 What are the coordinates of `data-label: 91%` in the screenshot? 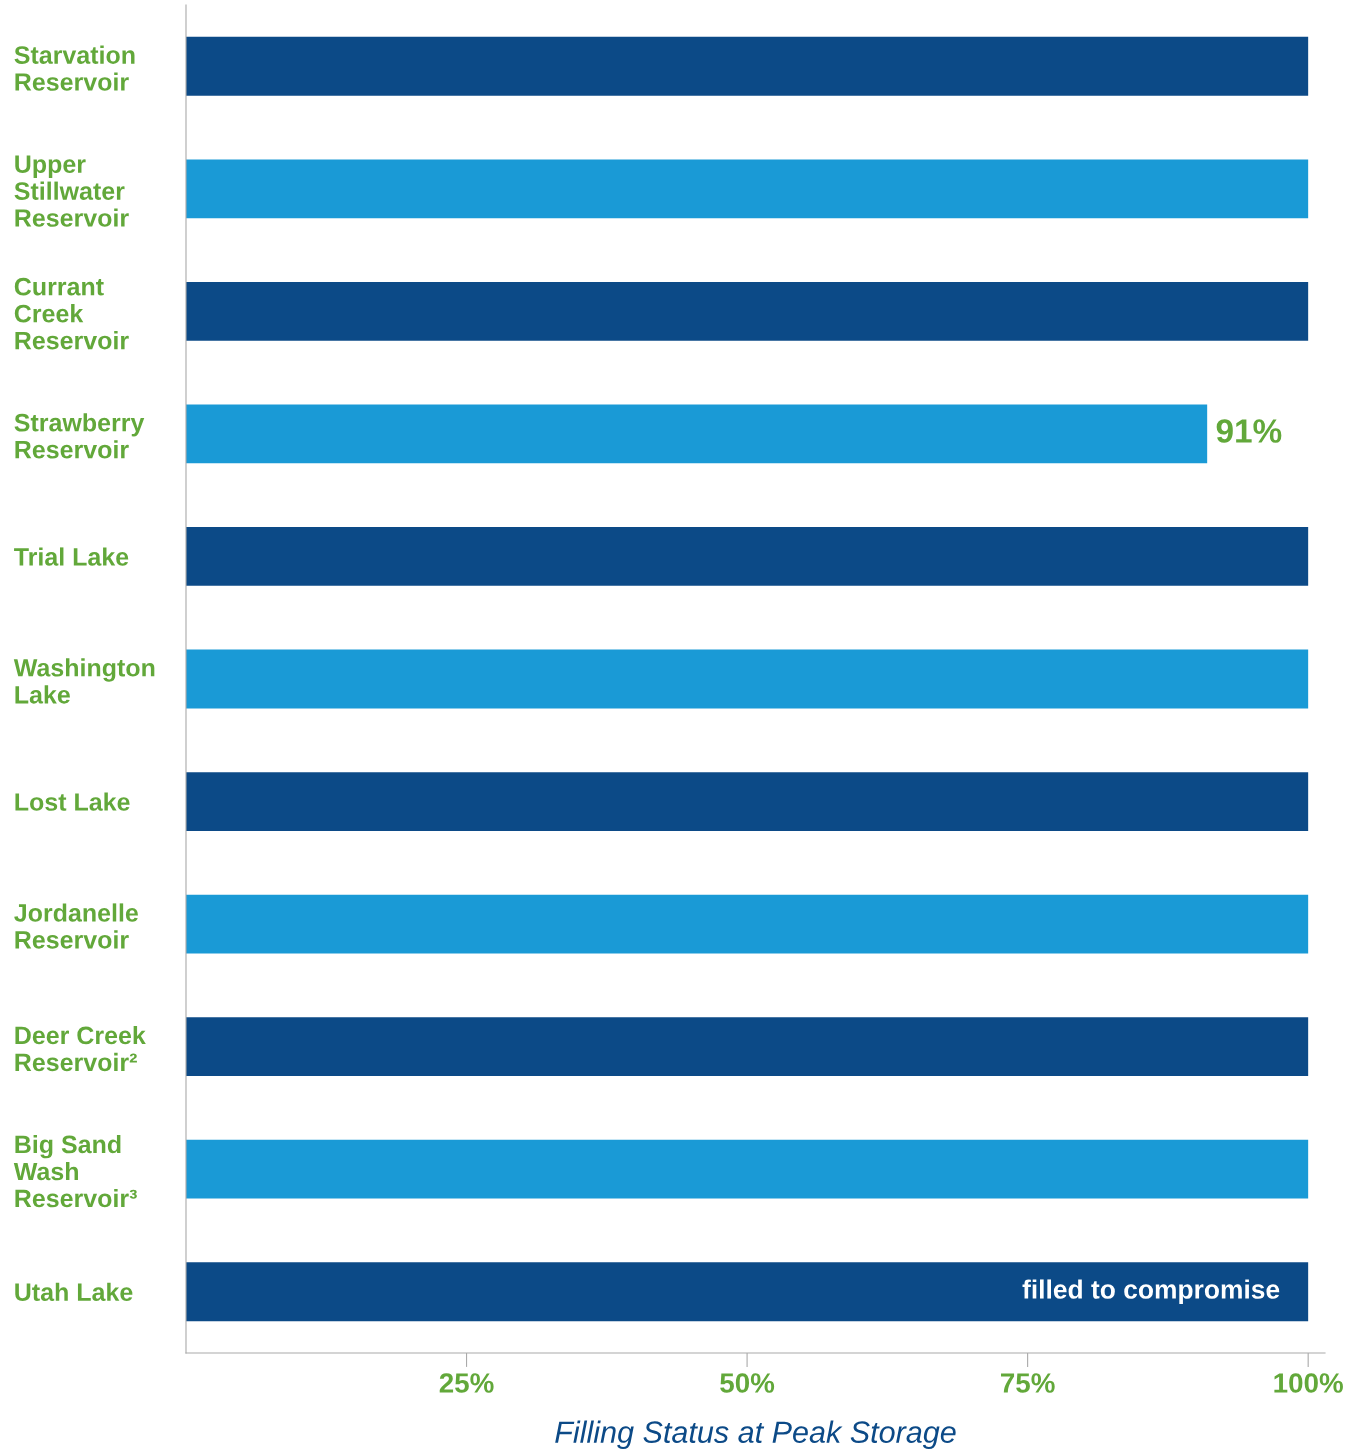 It's located at (1249, 431).